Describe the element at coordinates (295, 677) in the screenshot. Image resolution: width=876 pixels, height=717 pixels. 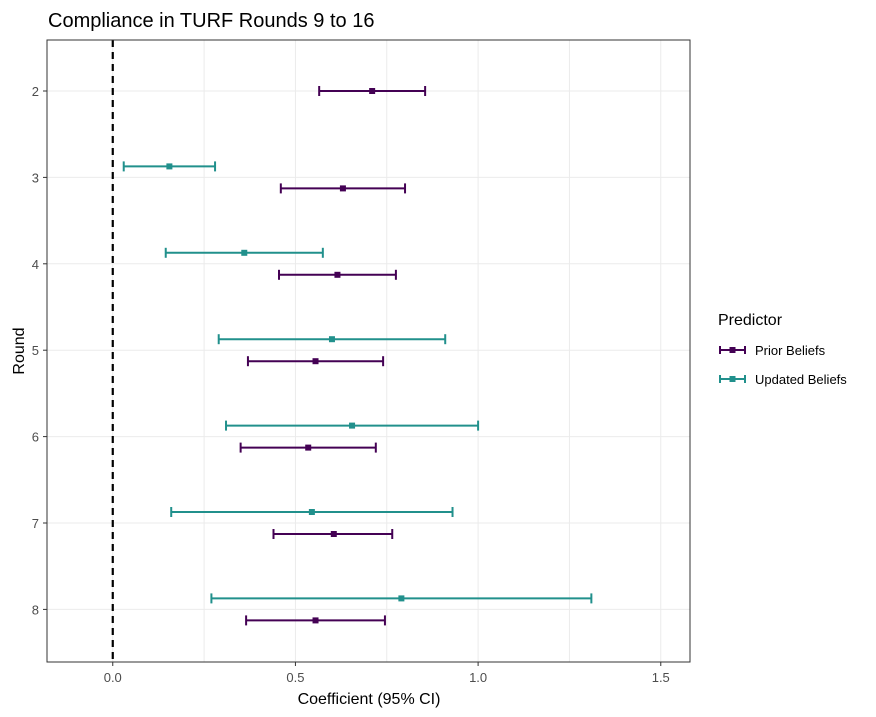
I see `x-tick-label: 0.5` at that location.